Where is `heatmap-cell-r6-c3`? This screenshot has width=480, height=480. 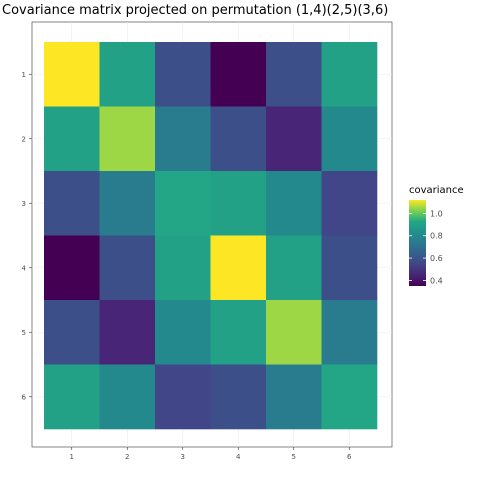 heatmap-cell-r6-c3 is located at coordinates (183, 397).